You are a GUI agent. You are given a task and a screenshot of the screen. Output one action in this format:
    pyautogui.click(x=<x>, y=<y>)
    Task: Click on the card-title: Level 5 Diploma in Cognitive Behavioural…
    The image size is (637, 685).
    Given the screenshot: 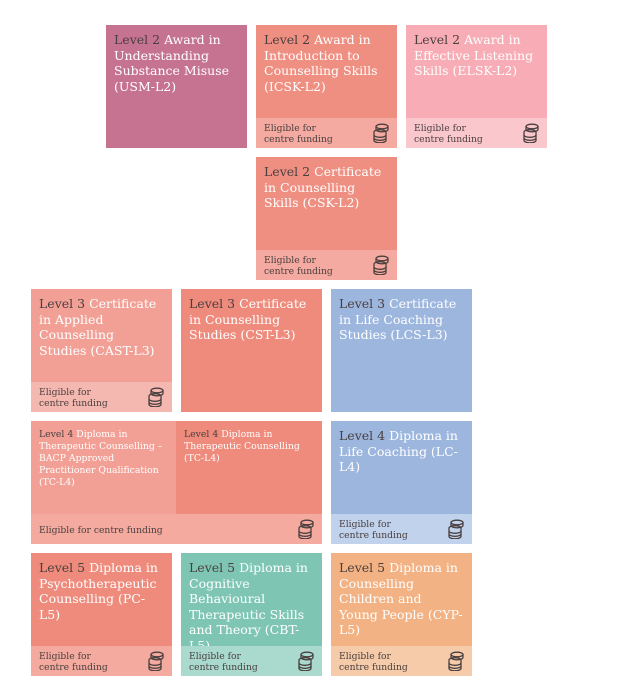 What is the action you would take?
    pyautogui.click(x=251, y=603)
    